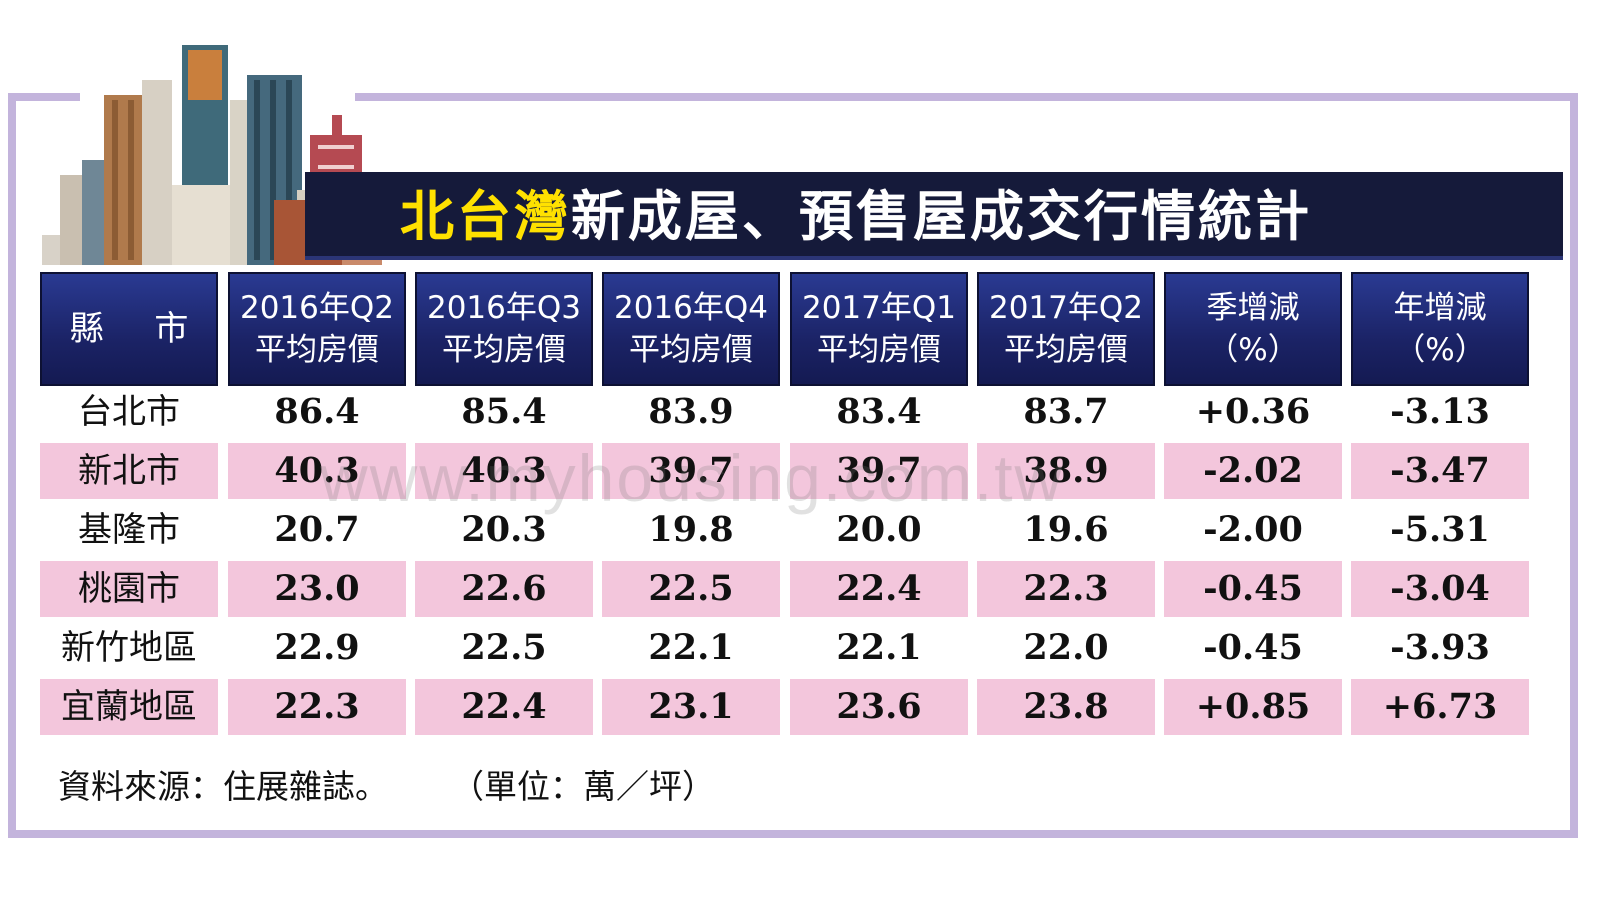 Image resolution: width=1600 pixels, height=900 pixels. I want to click on value-cell: 22.0, so click(1066, 647).